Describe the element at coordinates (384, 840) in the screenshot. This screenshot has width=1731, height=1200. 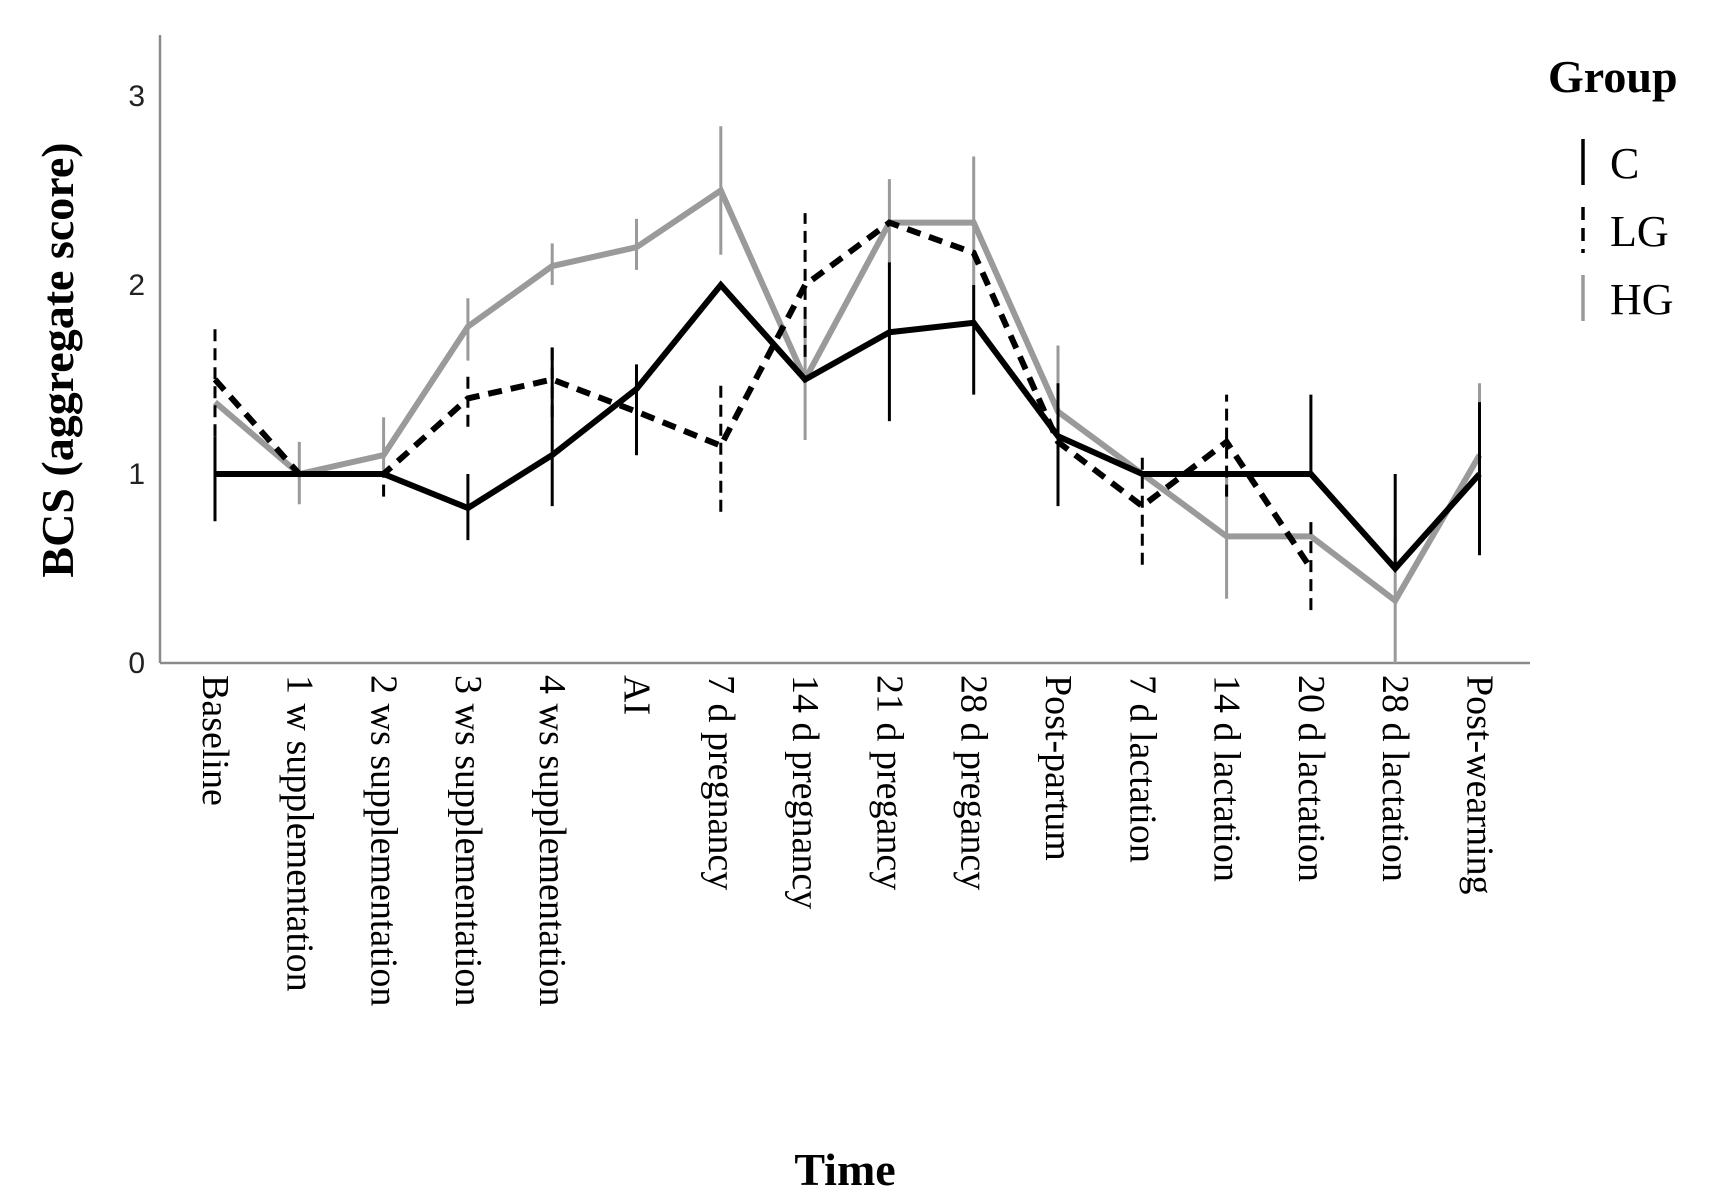
I see `x-tick-label: 2 ws supplementation` at that location.